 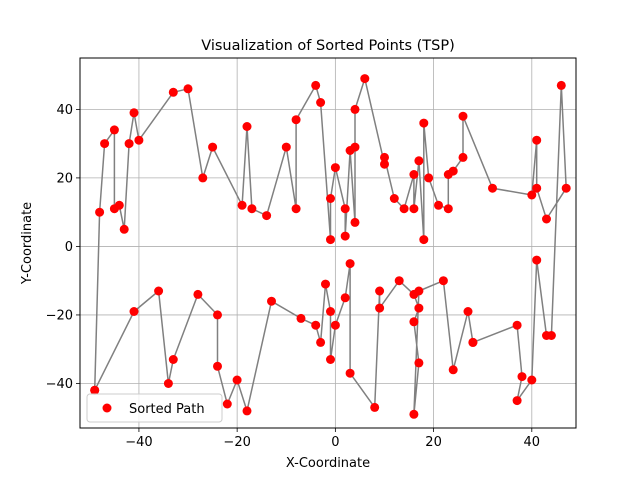 What do you see at coordinates (138, 442) in the screenshot?
I see `x-tick-label: −40` at bounding box center [138, 442].